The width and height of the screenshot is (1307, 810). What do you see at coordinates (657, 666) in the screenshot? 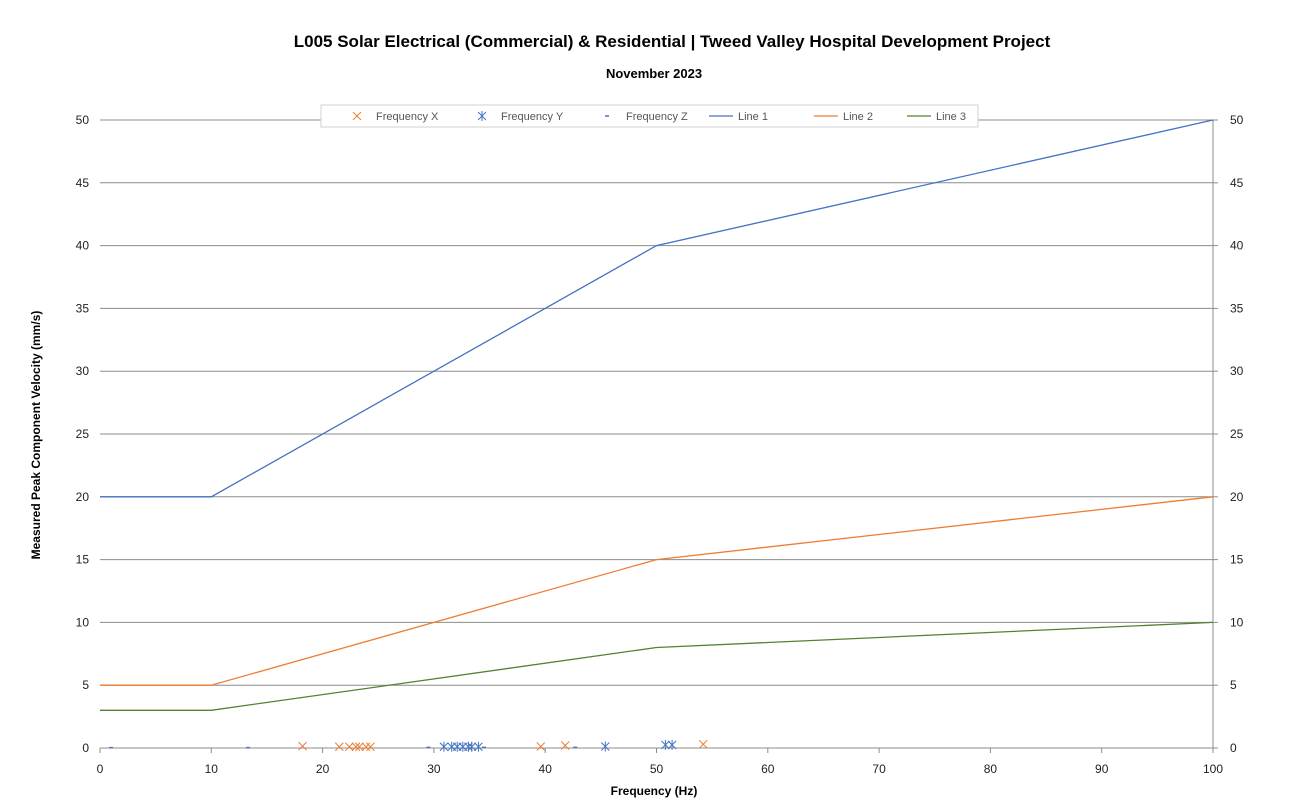
I see `series-line` at bounding box center [657, 666].